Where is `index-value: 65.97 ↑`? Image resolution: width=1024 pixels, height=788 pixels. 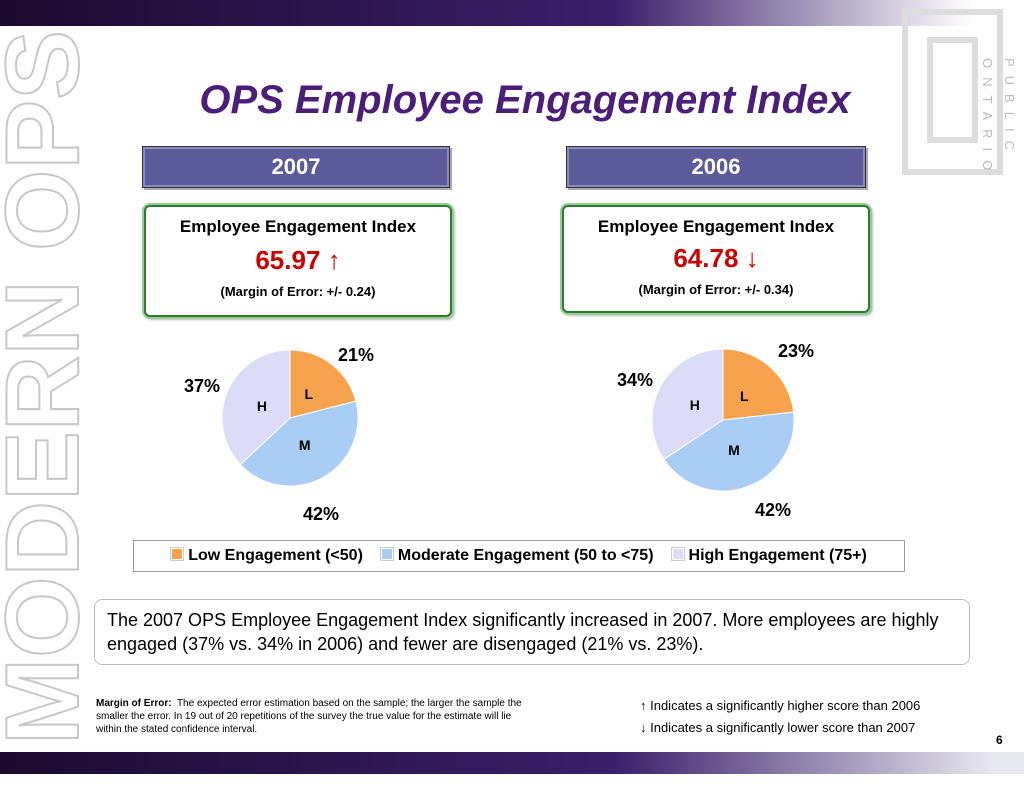 index-value: 65.97 ↑ is located at coordinates (298, 260).